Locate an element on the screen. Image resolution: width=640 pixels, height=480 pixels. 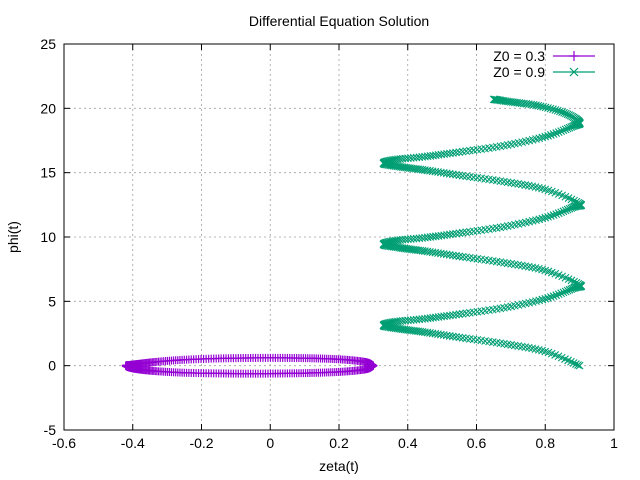
x-axis-label: zeta(t) is located at coordinates (339, 466).